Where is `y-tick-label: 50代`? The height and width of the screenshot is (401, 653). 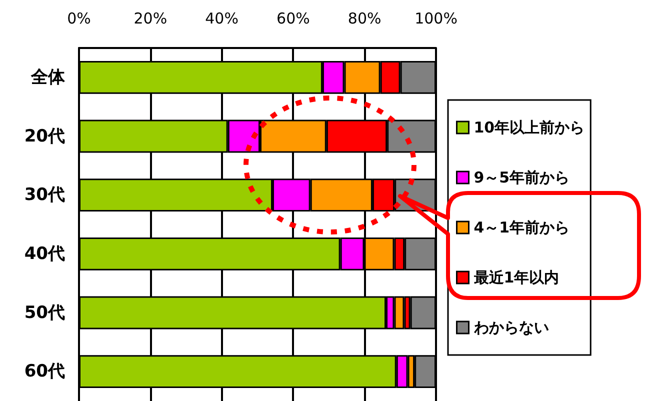
y-tick-label: 50代 is located at coordinates (44, 312).